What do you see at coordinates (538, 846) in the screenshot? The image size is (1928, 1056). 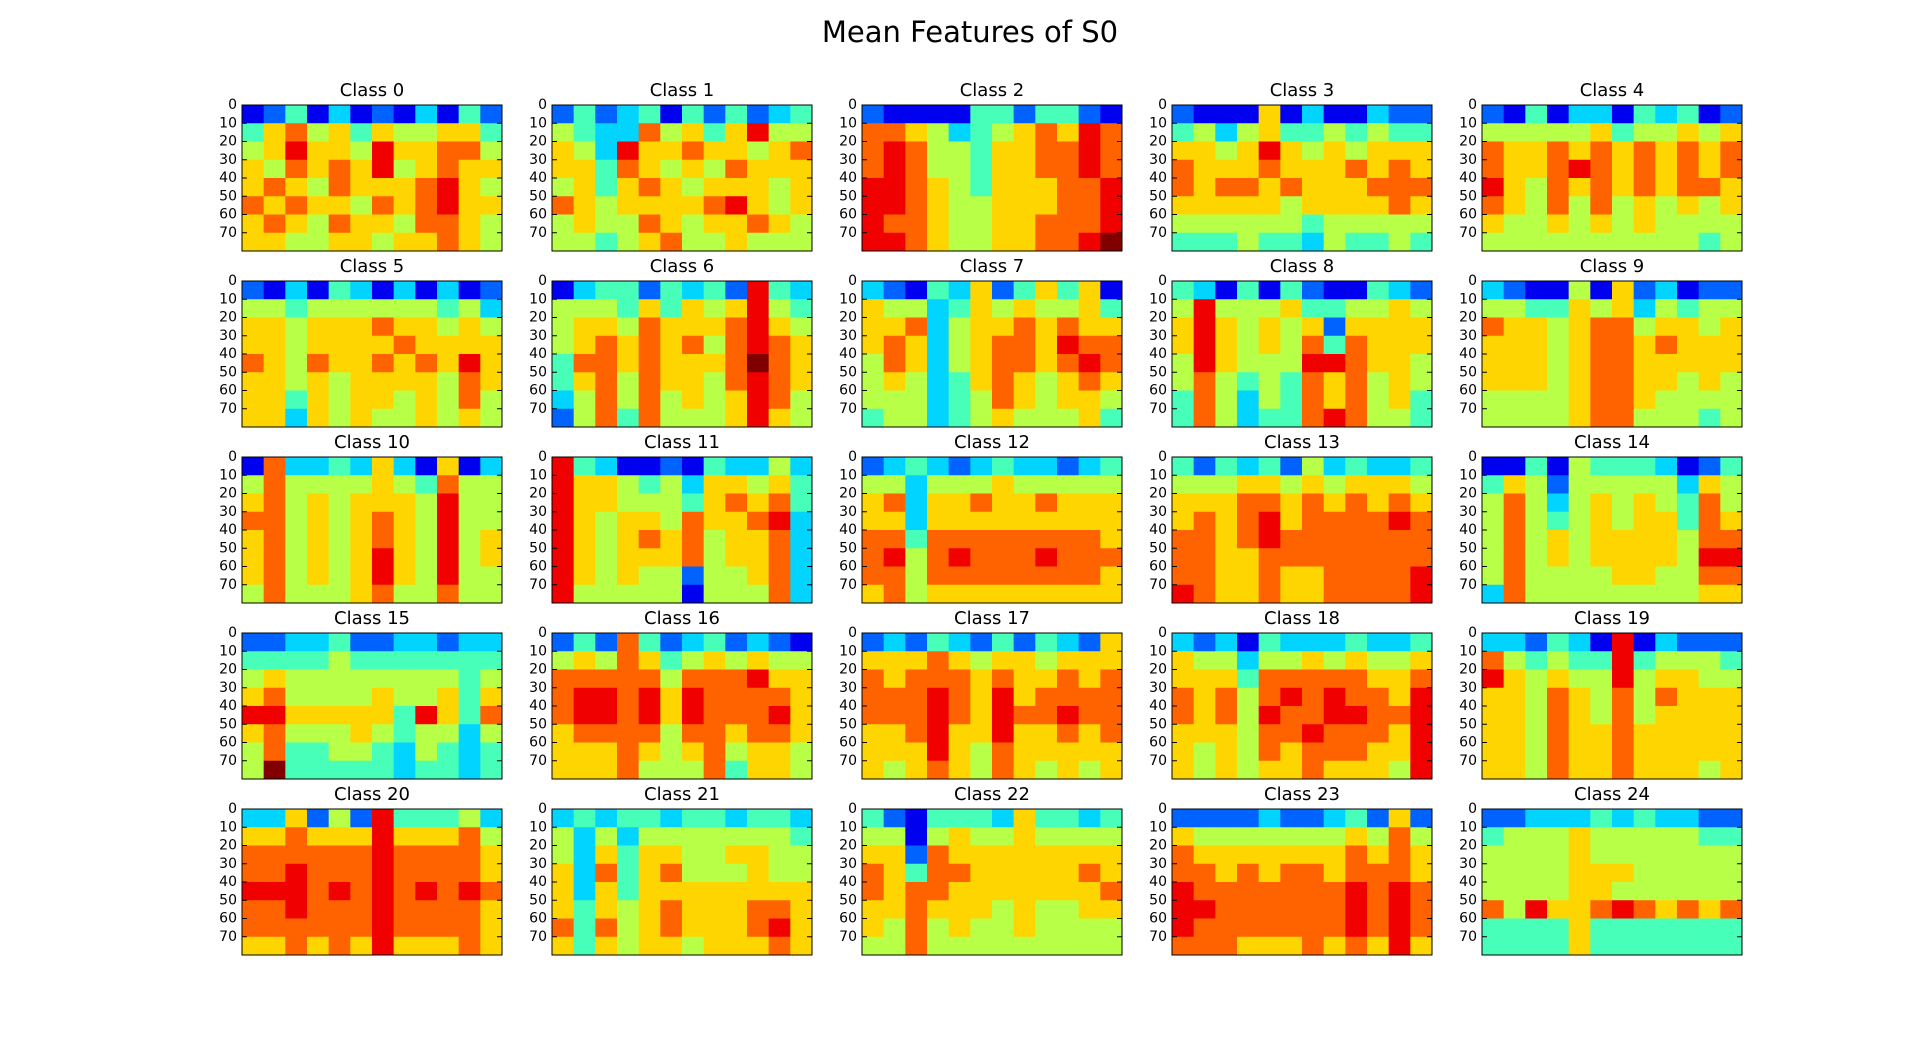 I see `y-tick-label: 20` at bounding box center [538, 846].